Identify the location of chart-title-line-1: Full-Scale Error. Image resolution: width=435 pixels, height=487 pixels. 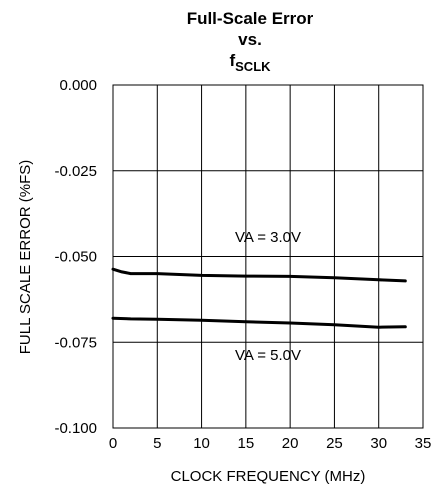
(250, 18).